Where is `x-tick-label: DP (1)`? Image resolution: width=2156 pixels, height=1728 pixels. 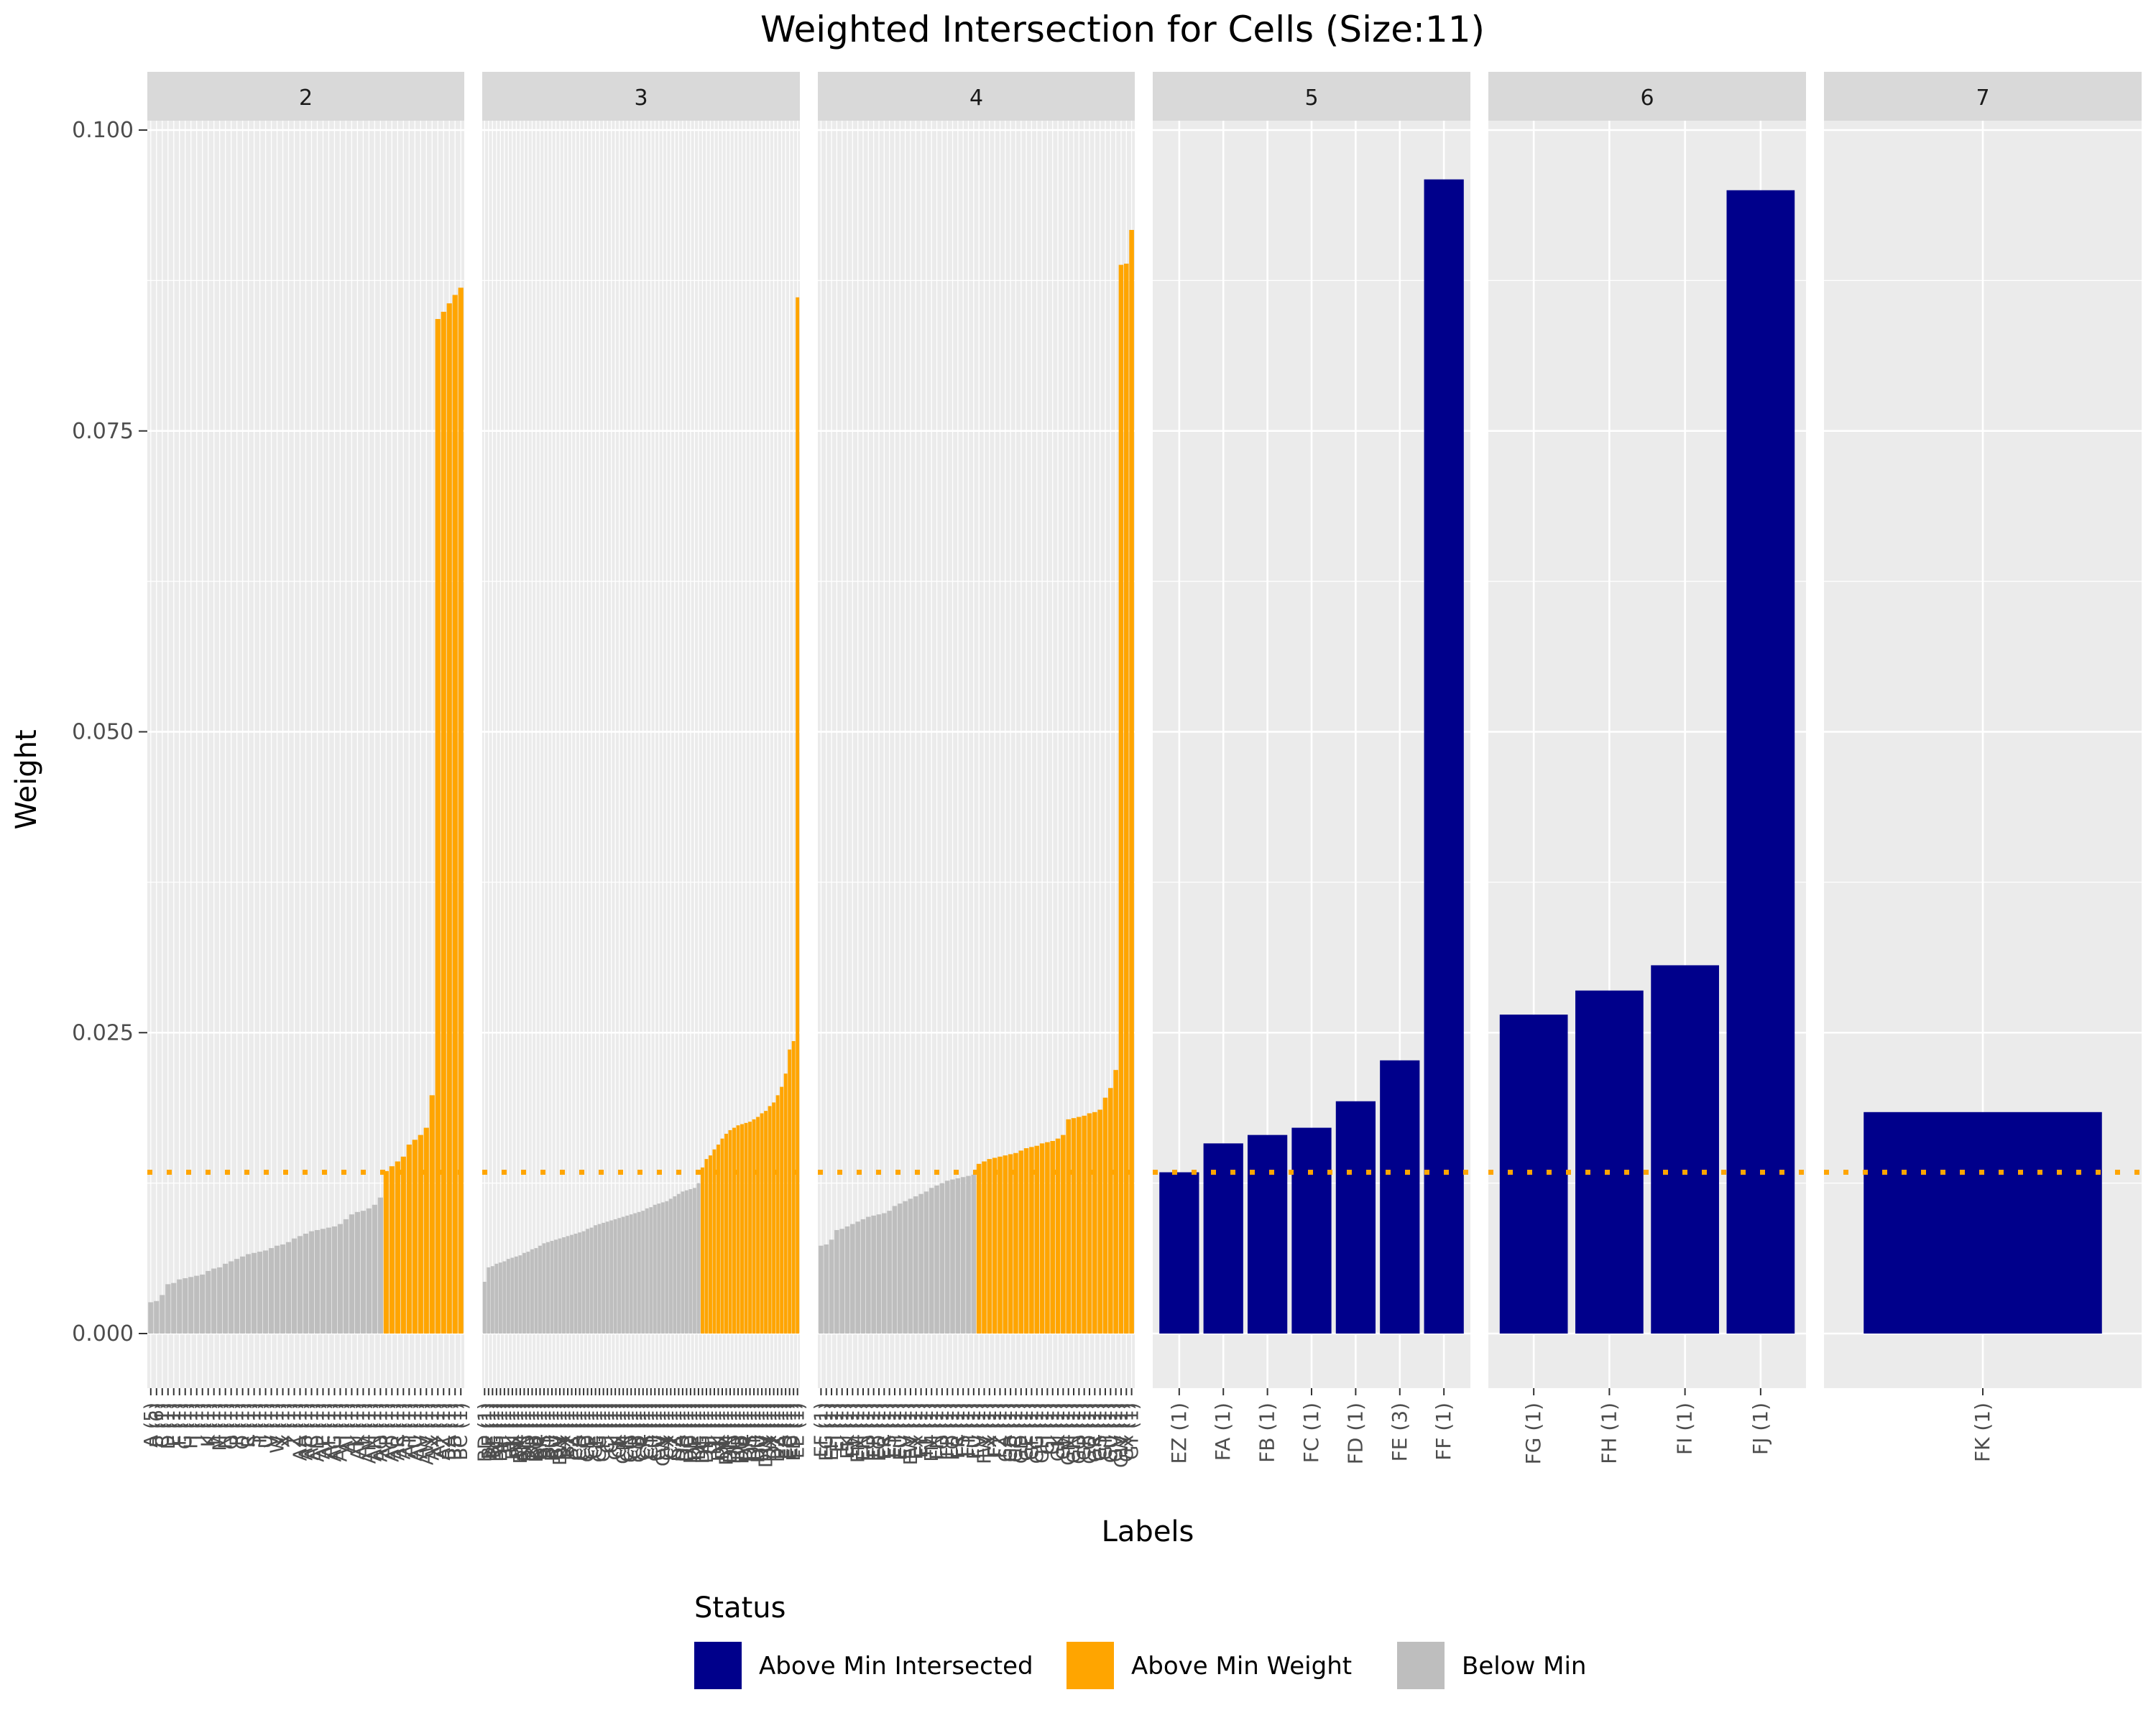 x-tick-label: DP (1) is located at coordinates (739, 1432).